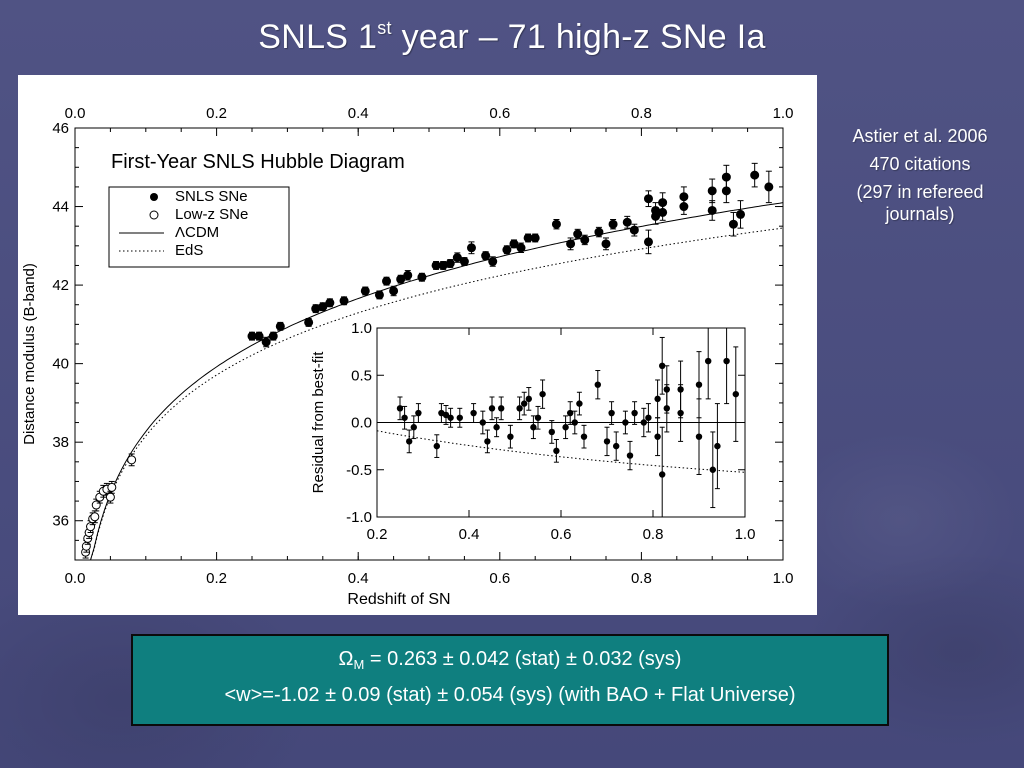 This screenshot has height=768, width=1024. What do you see at coordinates (211, 196) in the screenshot?
I see `legend-label: SNLS SNe` at bounding box center [211, 196].